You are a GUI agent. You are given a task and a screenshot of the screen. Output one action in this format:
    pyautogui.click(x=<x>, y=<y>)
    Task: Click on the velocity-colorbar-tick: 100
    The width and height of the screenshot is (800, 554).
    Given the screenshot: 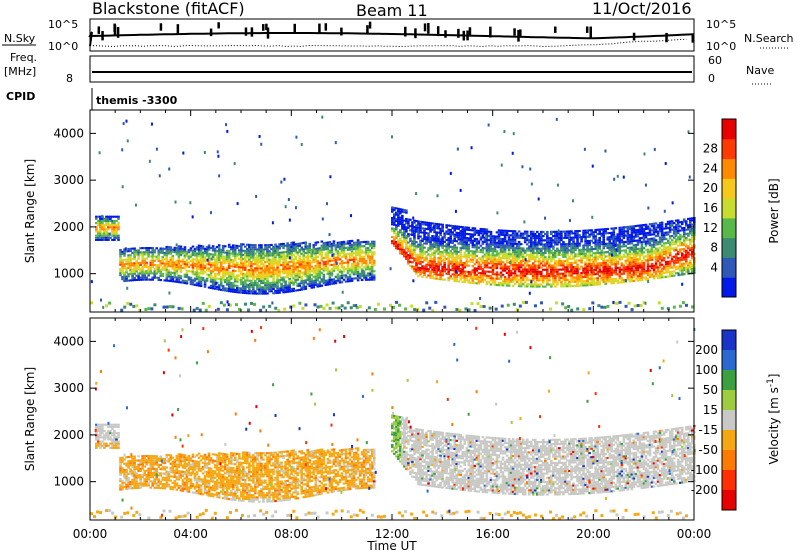 What is the action you would take?
    pyautogui.click(x=706, y=370)
    